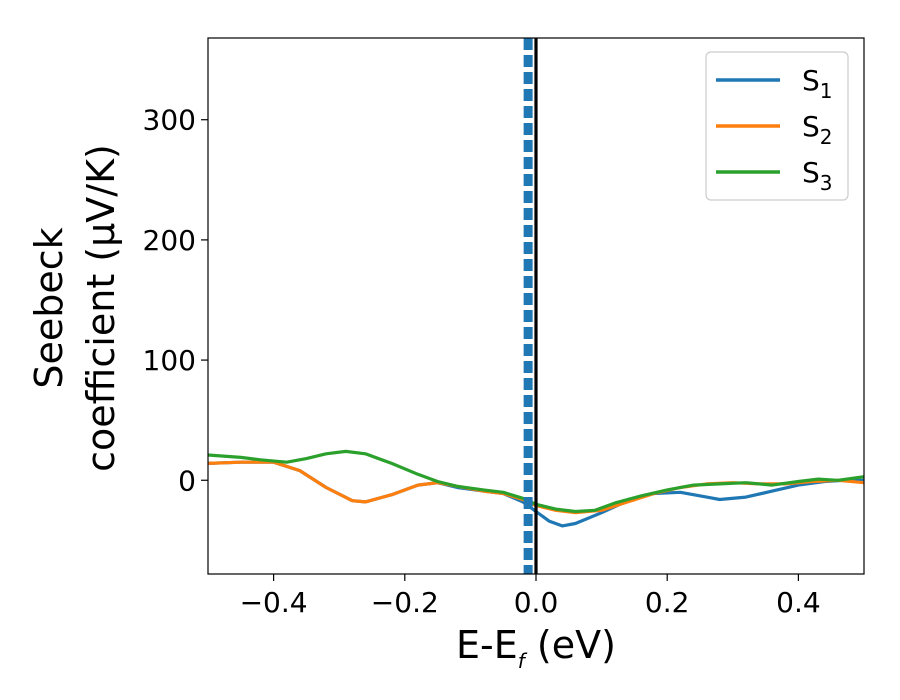 The width and height of the screenshot is (900, 700). What do you see at coordinates (777, 126) in the screenshot?
I see `legend: S1 S2 S3` at bounding box center [777, 126].